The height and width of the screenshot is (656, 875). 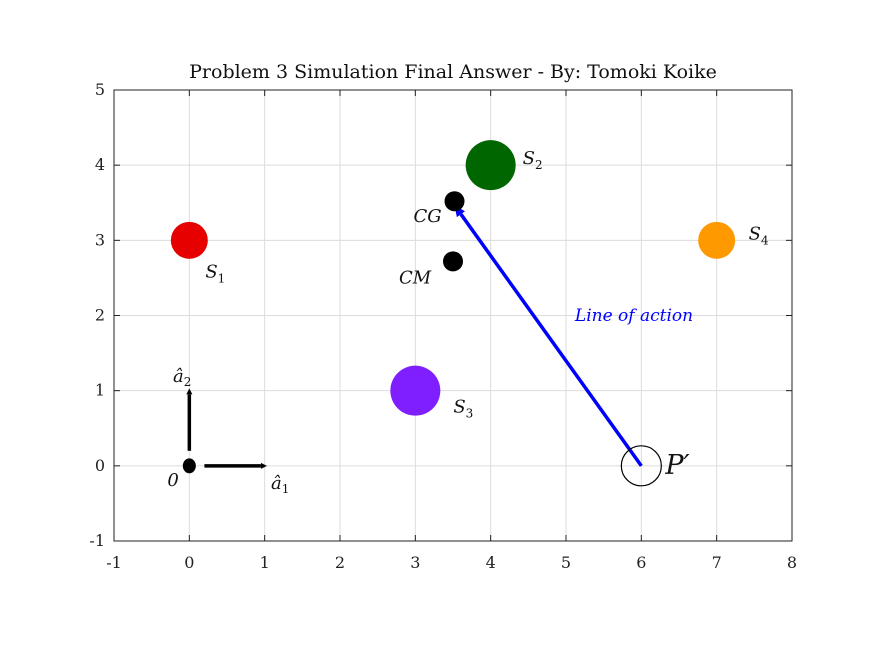 I want to click on body-s1, so click(x=189, y=240).